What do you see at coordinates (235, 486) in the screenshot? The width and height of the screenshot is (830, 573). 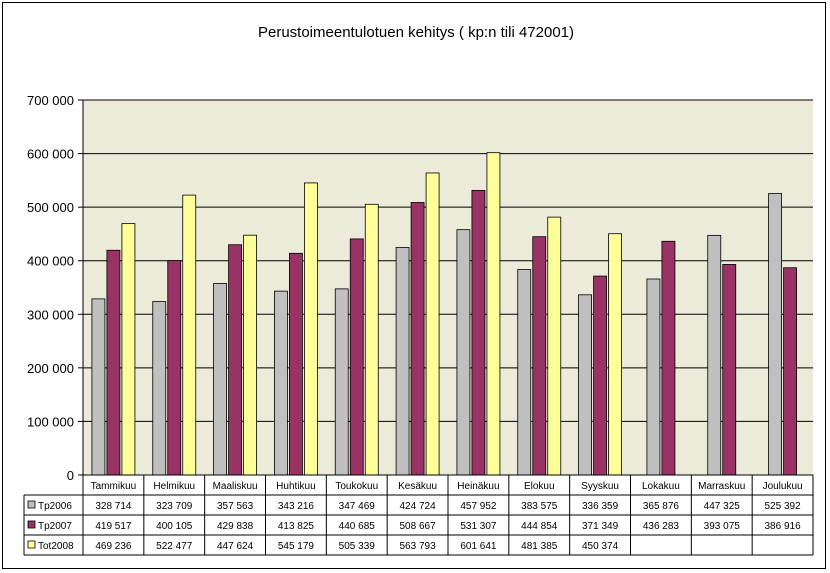 I see `category-label: Maaliskuu` at bounding box center [235, 486].